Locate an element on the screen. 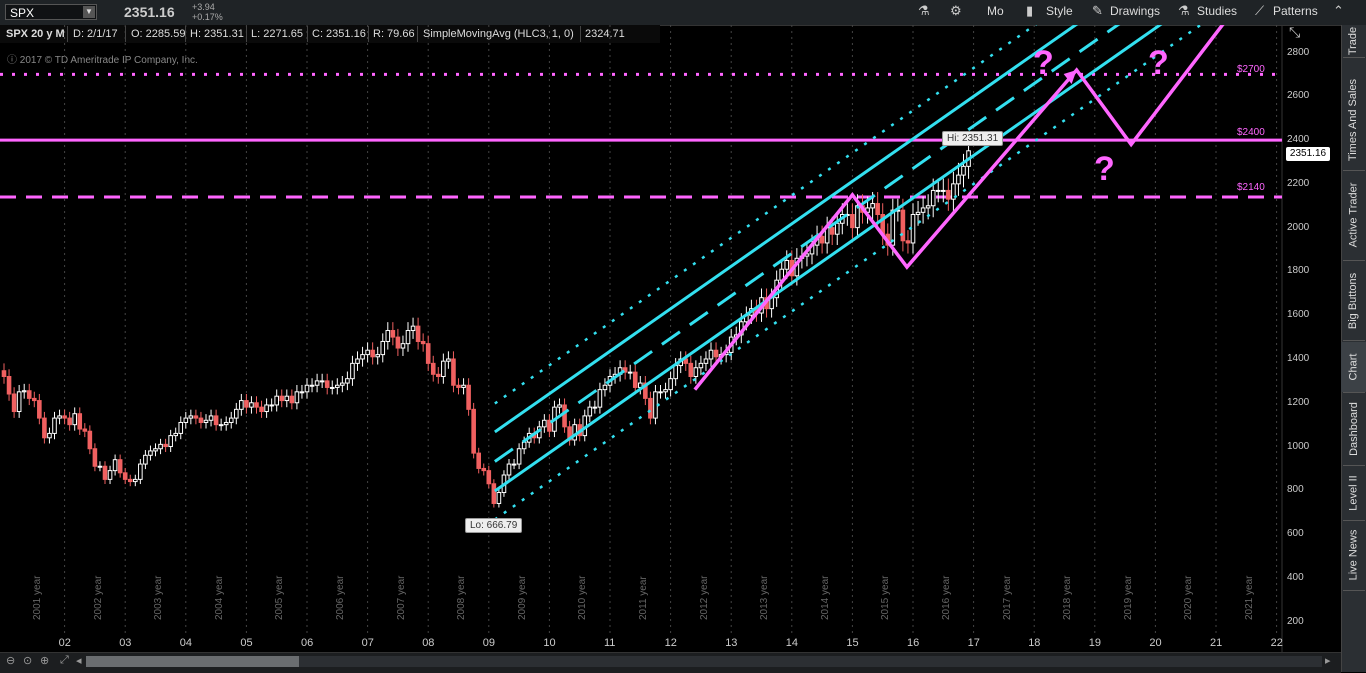  x-tick-label: 19 is located at coordinates (1095, 643).